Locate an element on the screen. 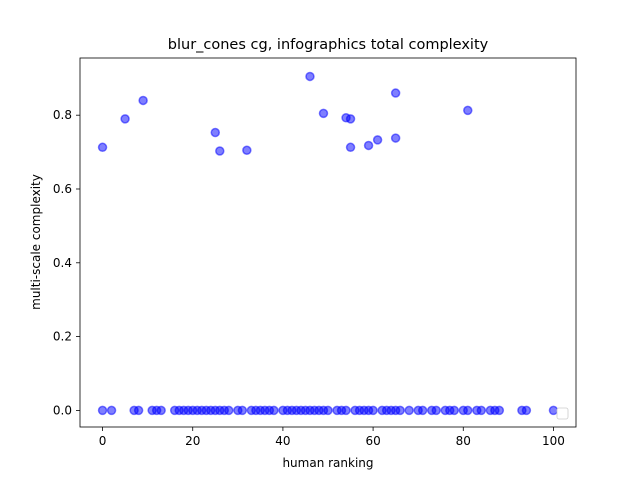 The image size is (640, 485). x-tick-label: 0 is located at coordinates (103, 441).